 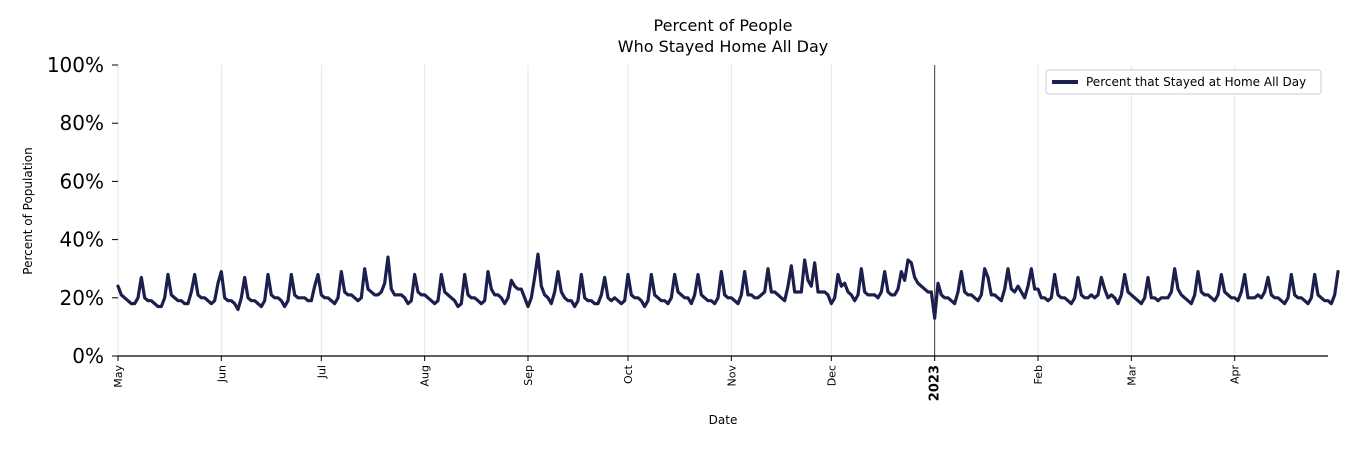 I want to click on series-layer, so click(x=728, y=286).